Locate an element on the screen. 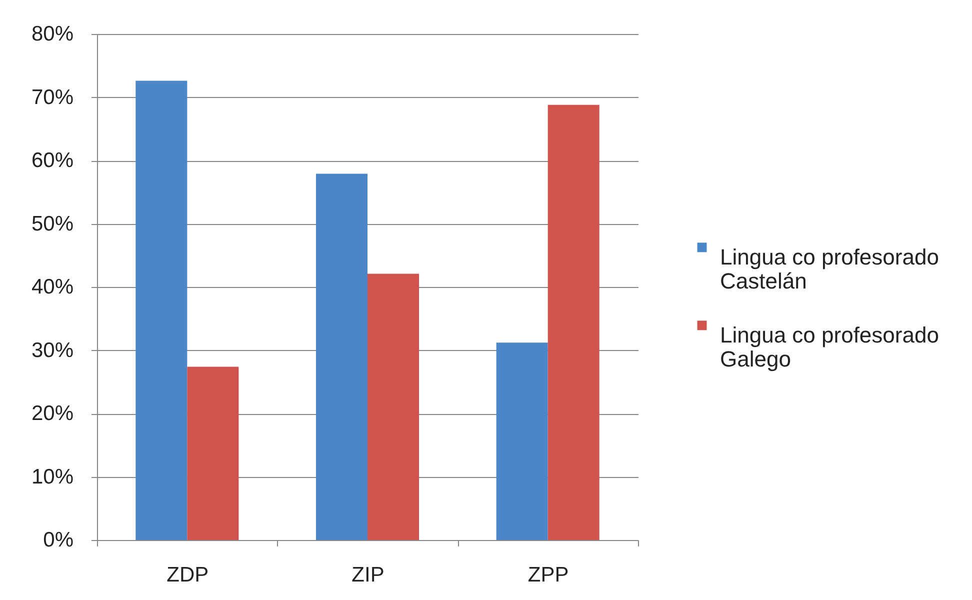 The height and width of the screenshot is (600, 972). y-tick-label: 50% is located at coordinates (52, 224).